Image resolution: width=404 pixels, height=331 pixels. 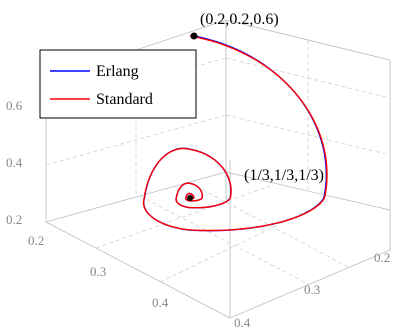 What do you see at coordinates (194, 36) in the screenshot?
I see `start-point-marker` at bounding box center [194, 36].